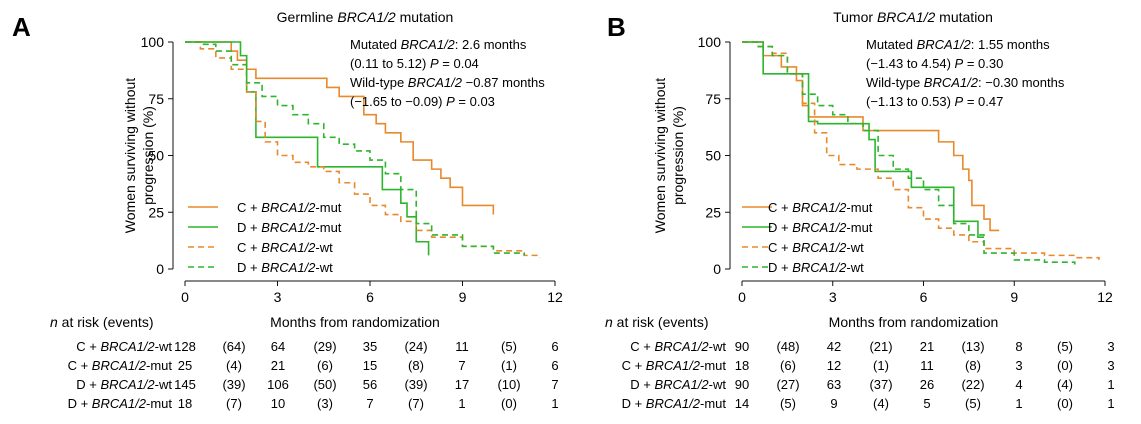  What do you see at coordinates (927, 346) in the screenshot?
I see `risk-cell: 21` at bounding box center [927, 346].